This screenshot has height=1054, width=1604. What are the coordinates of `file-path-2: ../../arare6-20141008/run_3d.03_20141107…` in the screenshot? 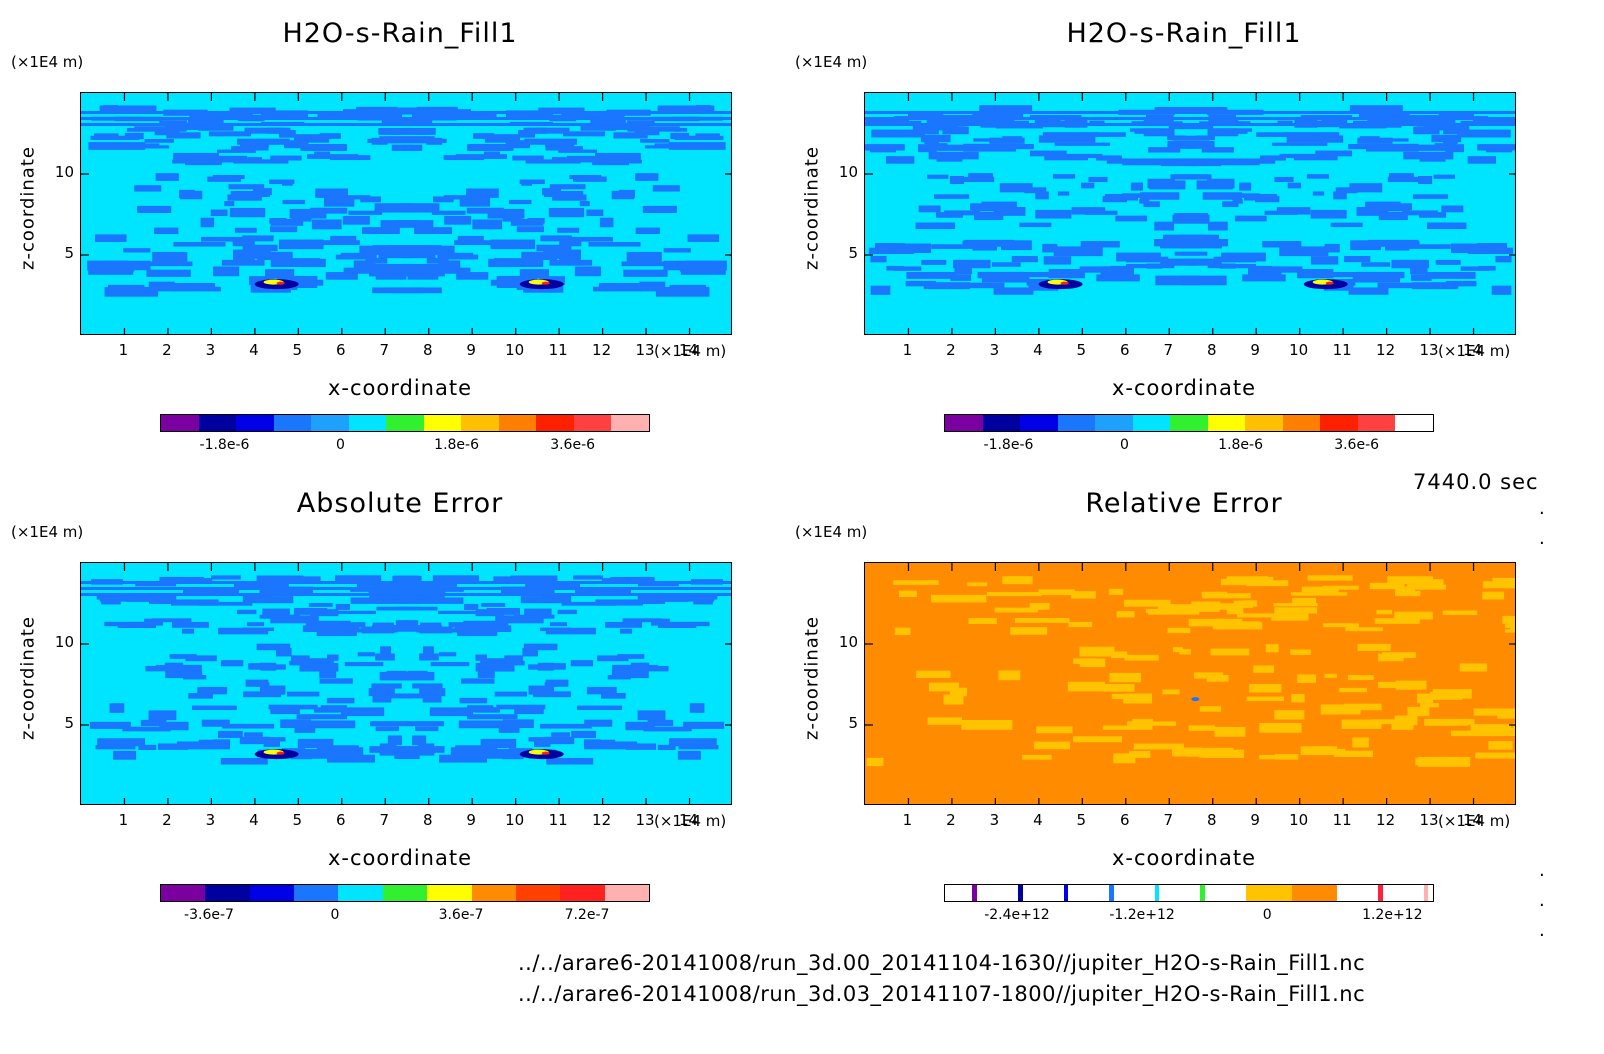 It's located at (942, 994).